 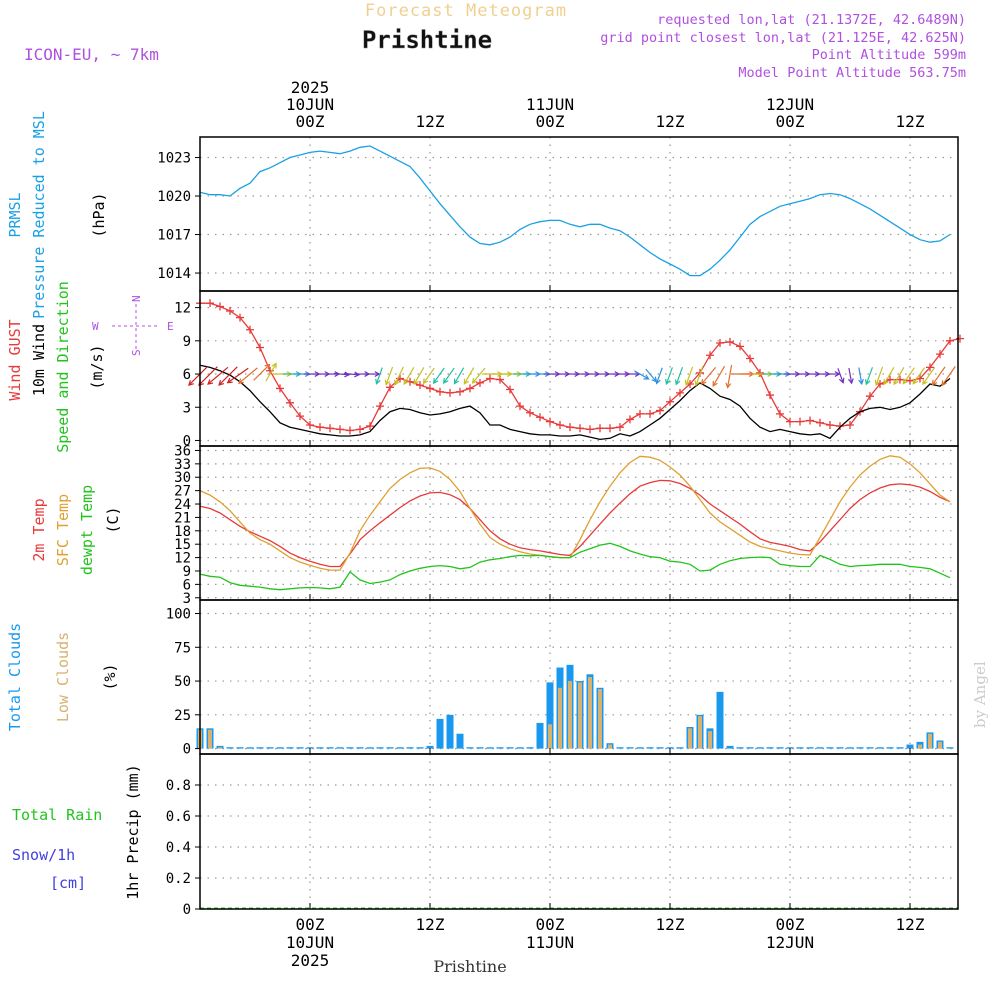 I want to click on axis-label-precip-0: Total Rain, so click(x=57, y=815).